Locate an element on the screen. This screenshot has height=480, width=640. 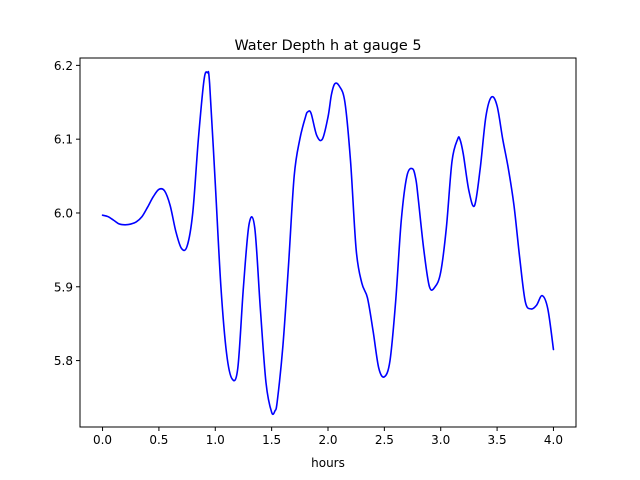
x-tick-label: 1.5 is located at coordinates (271, 440).